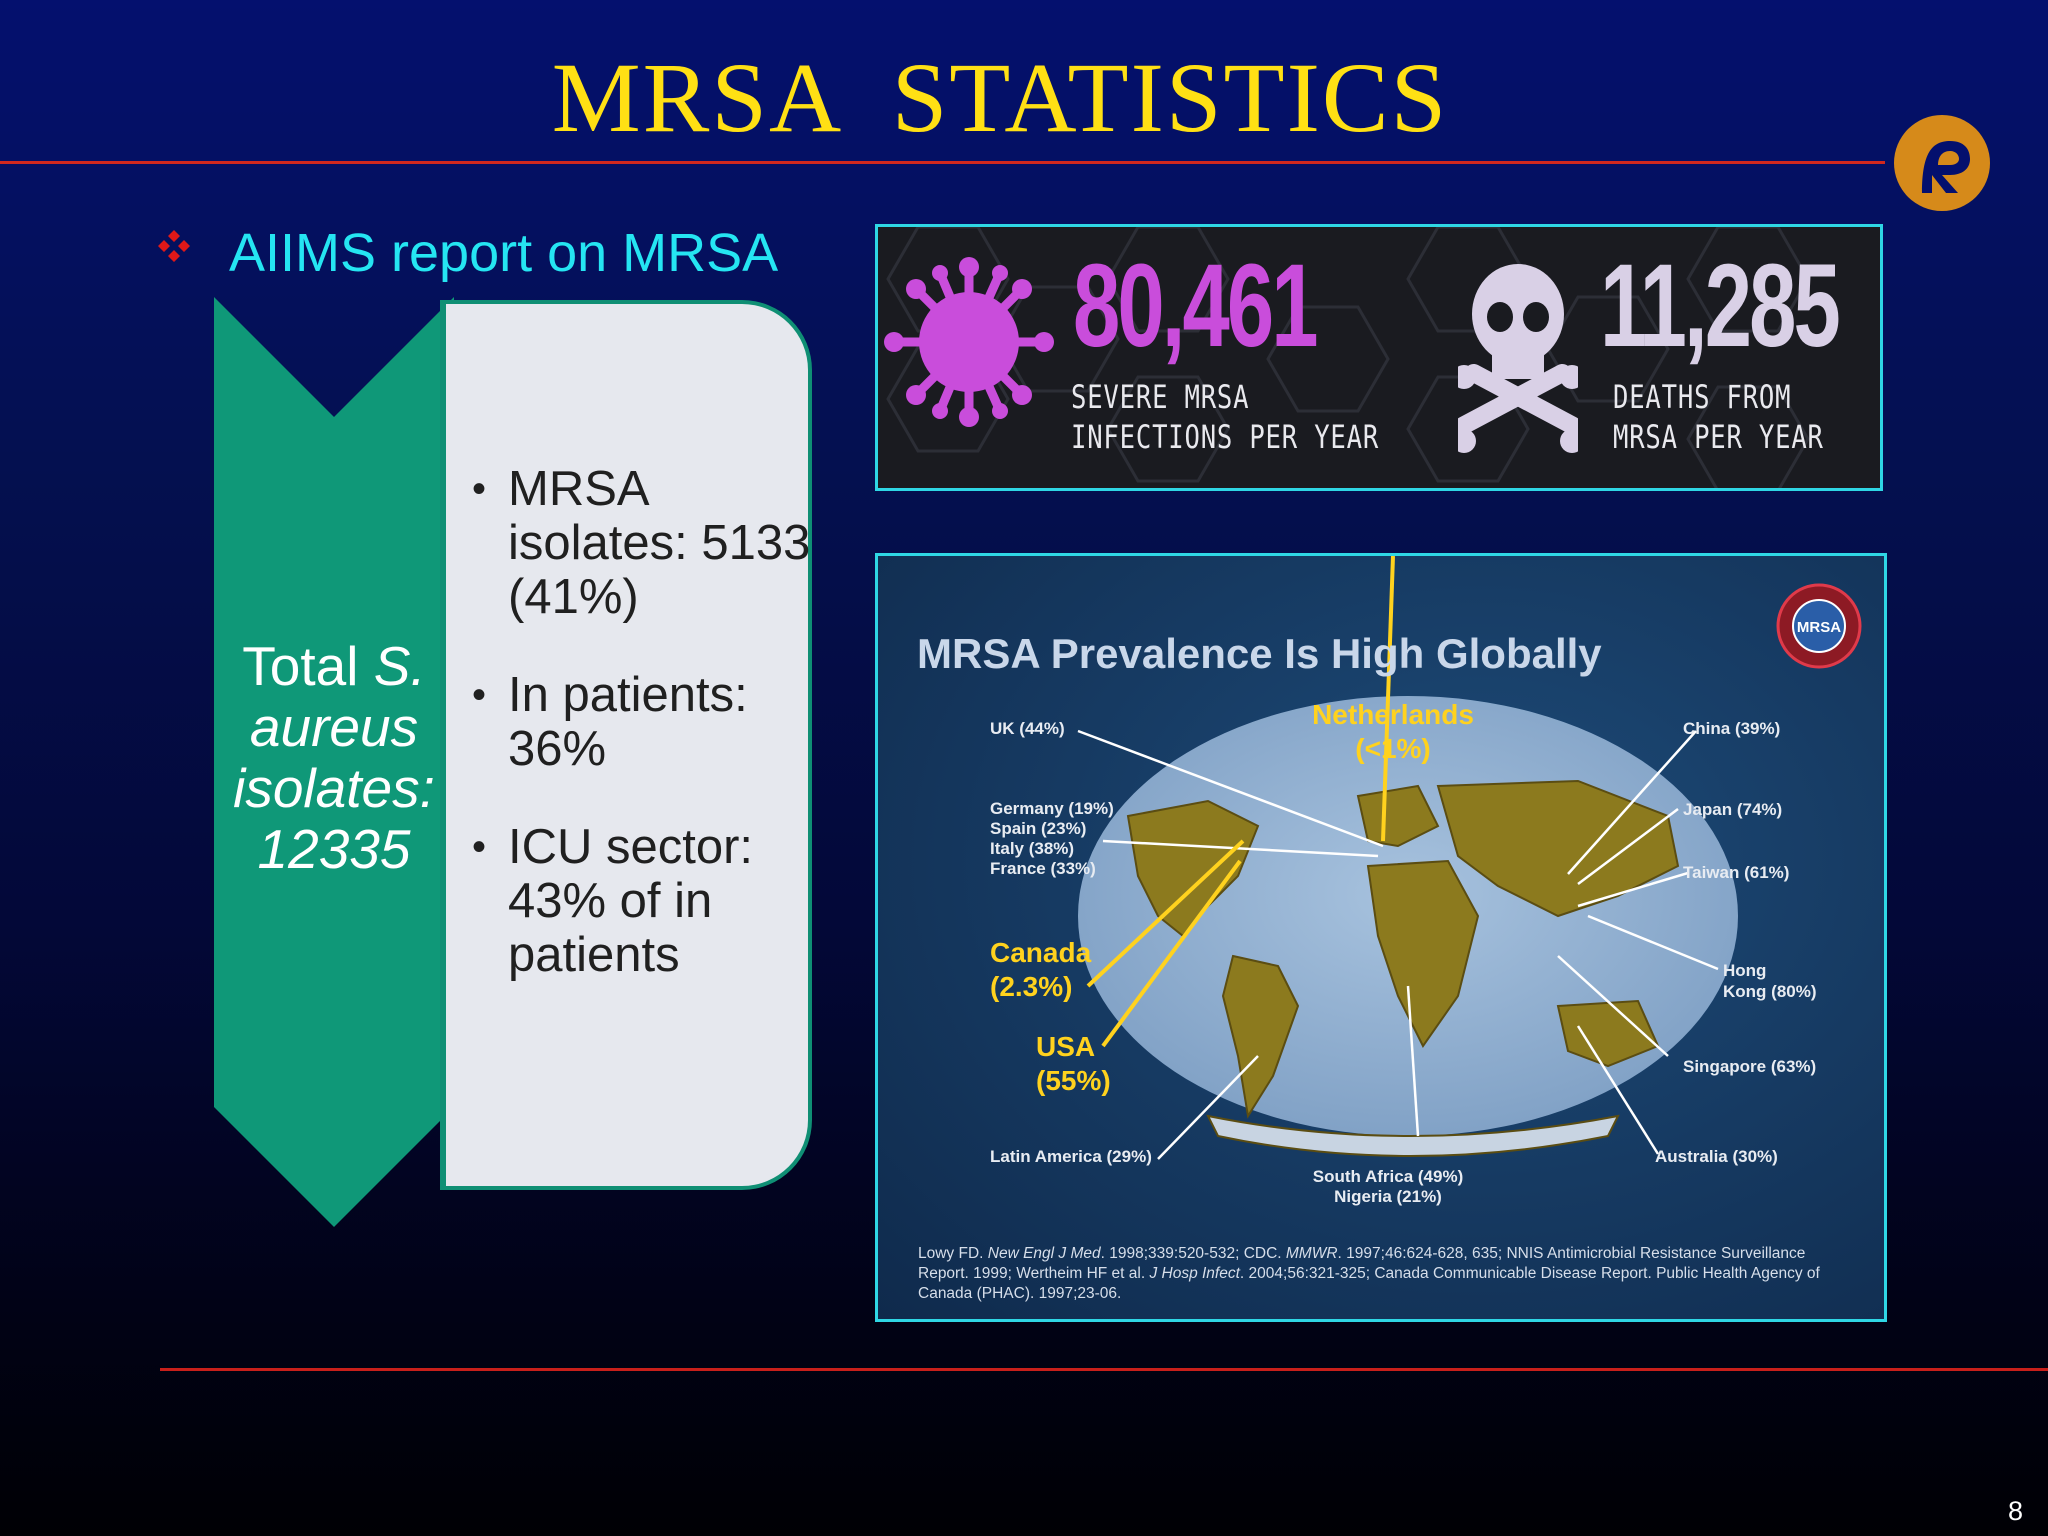 Image resolution: width=2048 pixels, height=1536 pixels. I want to click on page-number: 8, so click(2016, 1511).